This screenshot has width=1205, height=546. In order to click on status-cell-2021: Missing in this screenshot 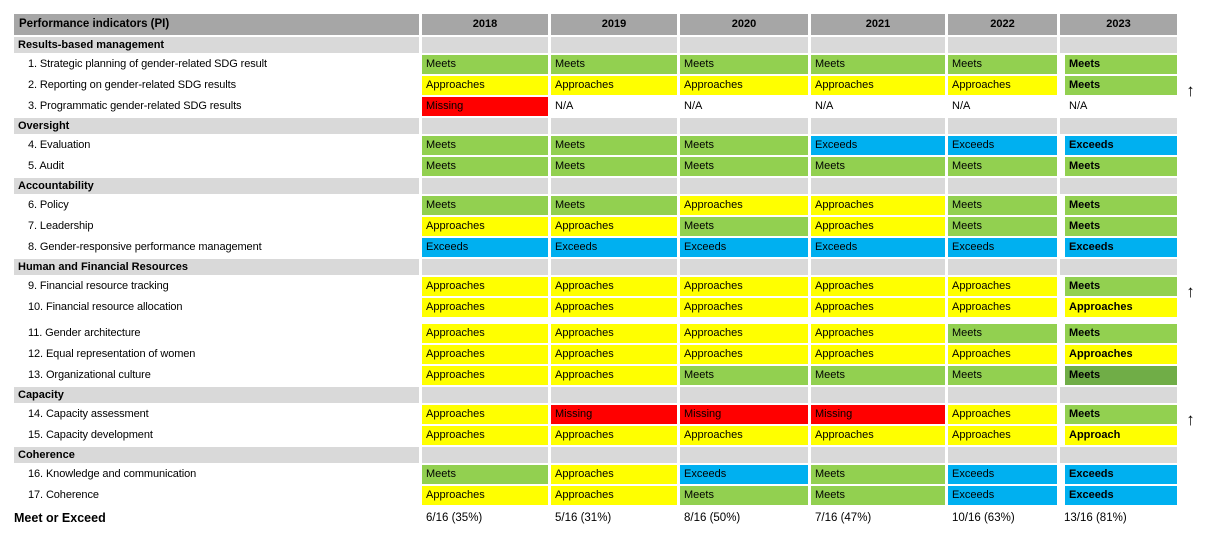, I will do `click(878, 414)`.